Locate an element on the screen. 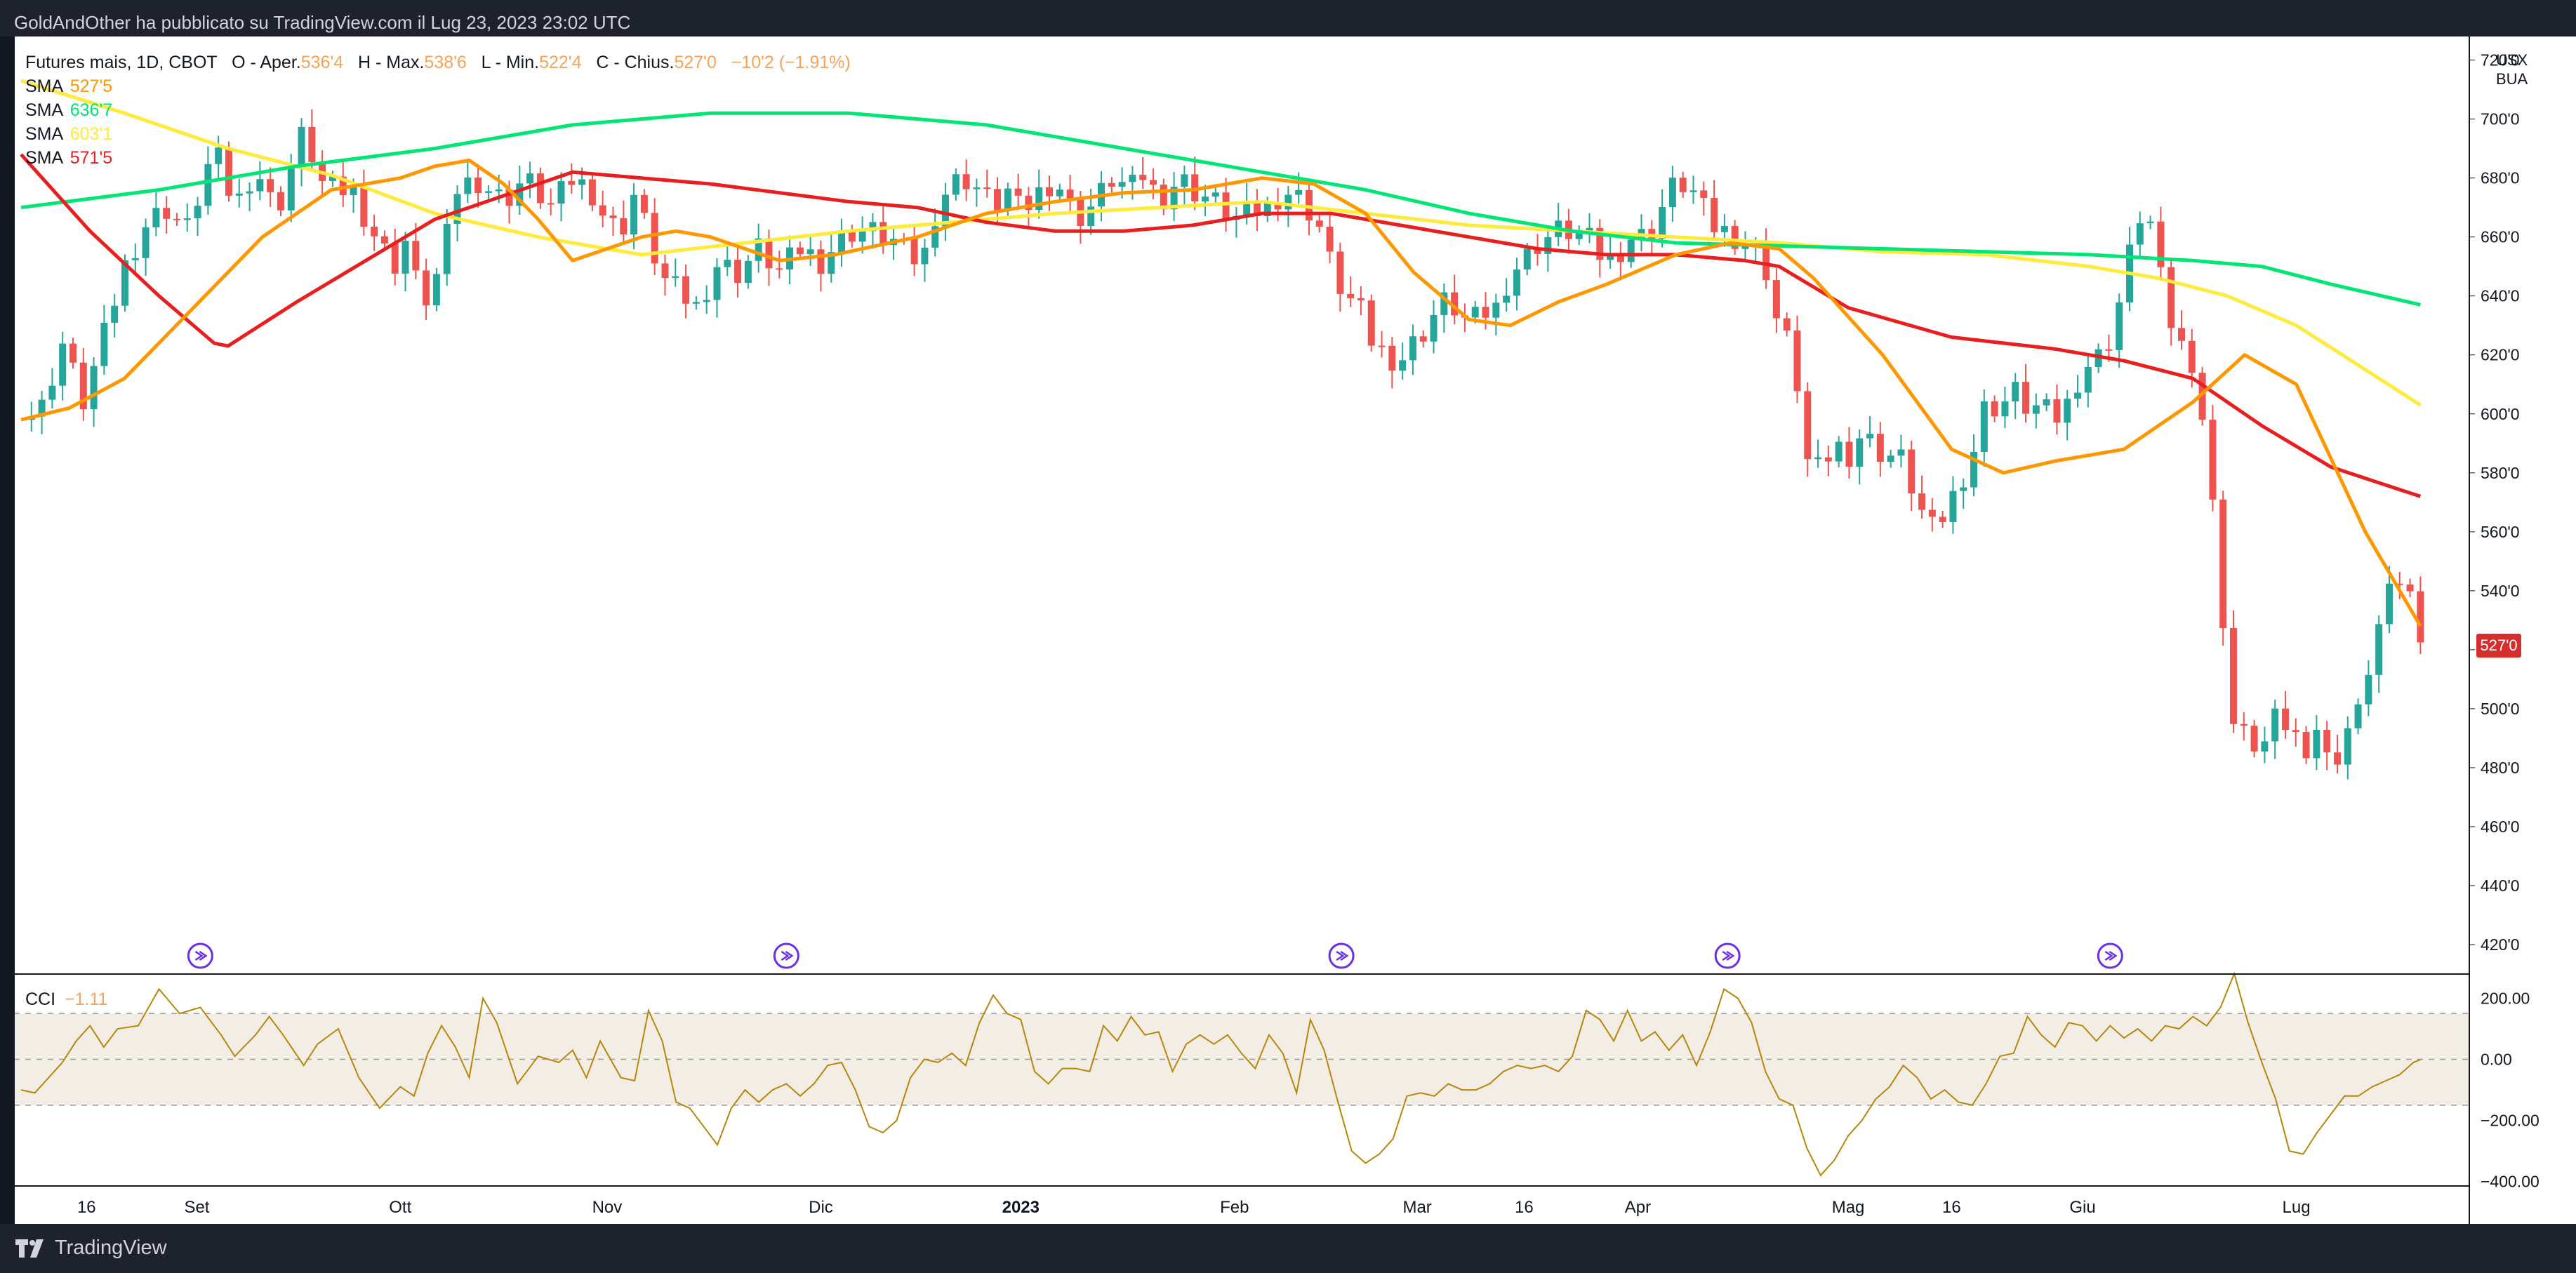 This screenshot has width=2576, height=1273. price-tick-label: 480'0 is located at coordinates (2501, 768).